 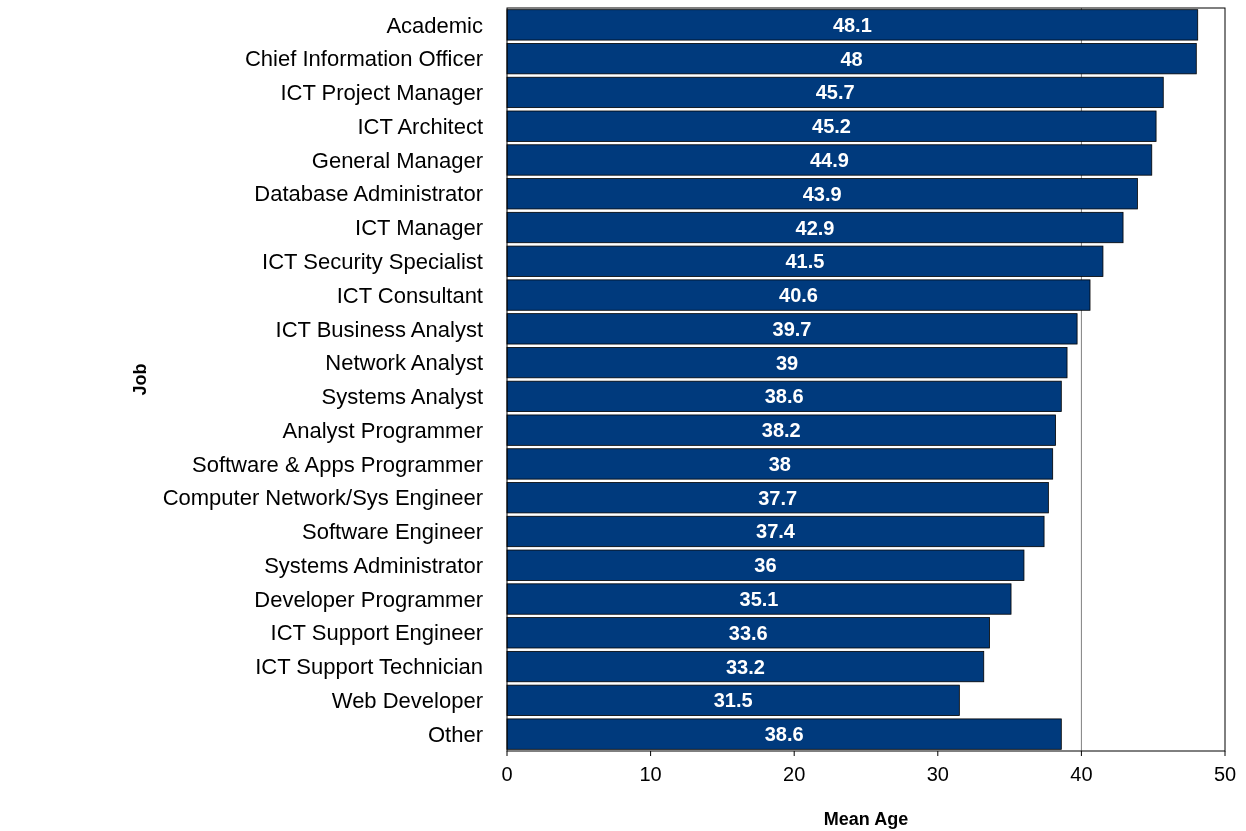 I want to click on data-label: 39.7, so click(x=792, y=328).